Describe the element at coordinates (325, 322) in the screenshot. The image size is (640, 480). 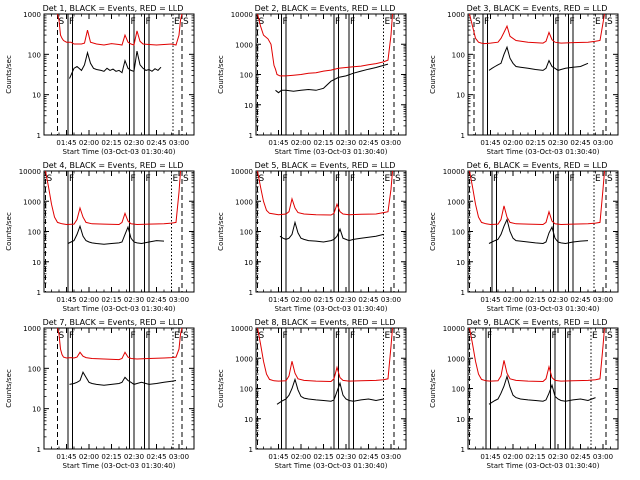
I see `chart-title: Det 8, BLACK = Events, RED = LLD` at that location.